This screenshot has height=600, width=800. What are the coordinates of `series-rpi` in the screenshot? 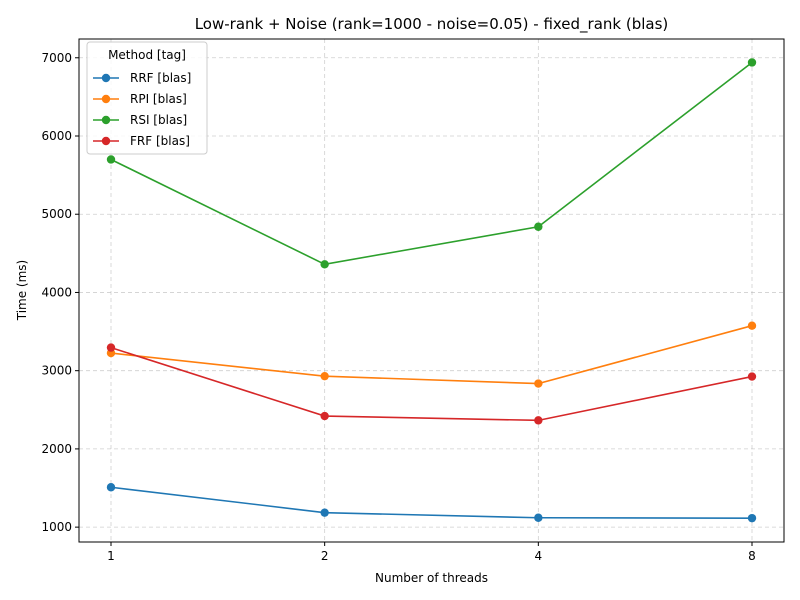 It's located at (431, 354).